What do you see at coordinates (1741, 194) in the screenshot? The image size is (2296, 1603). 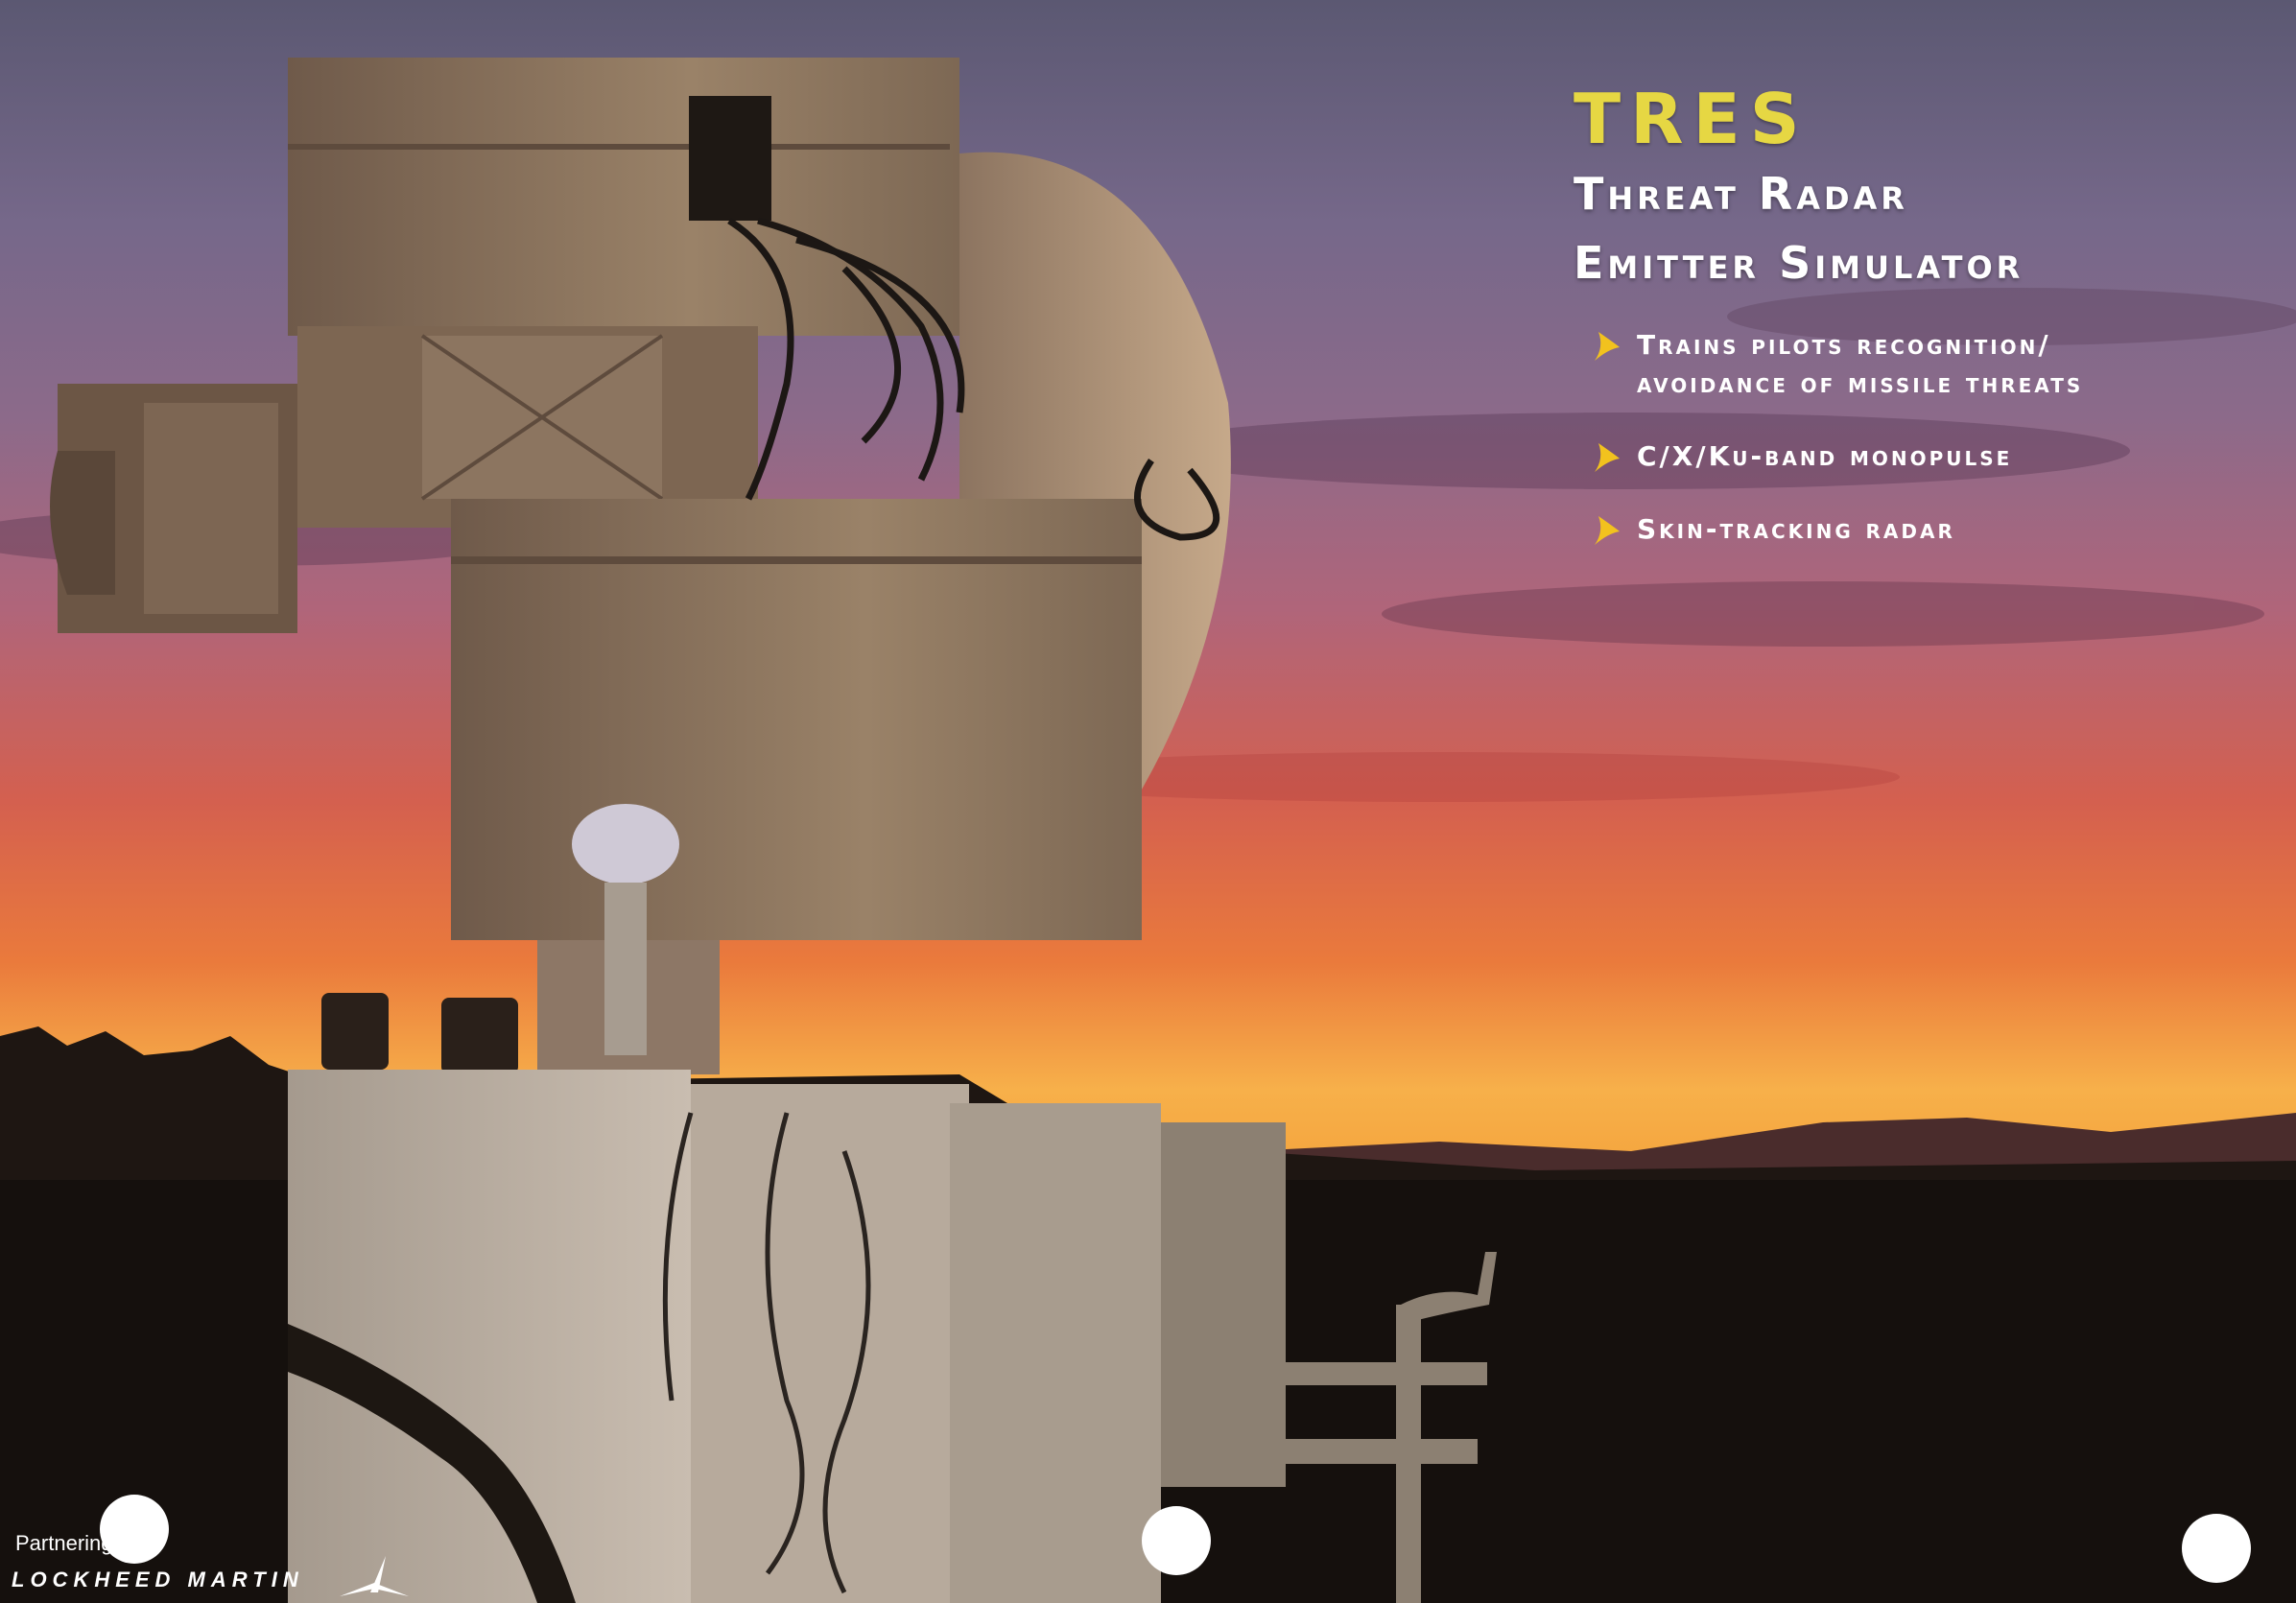 I see `subtitle-line-1: Threat Radar` at bounding box center [1741, 194].